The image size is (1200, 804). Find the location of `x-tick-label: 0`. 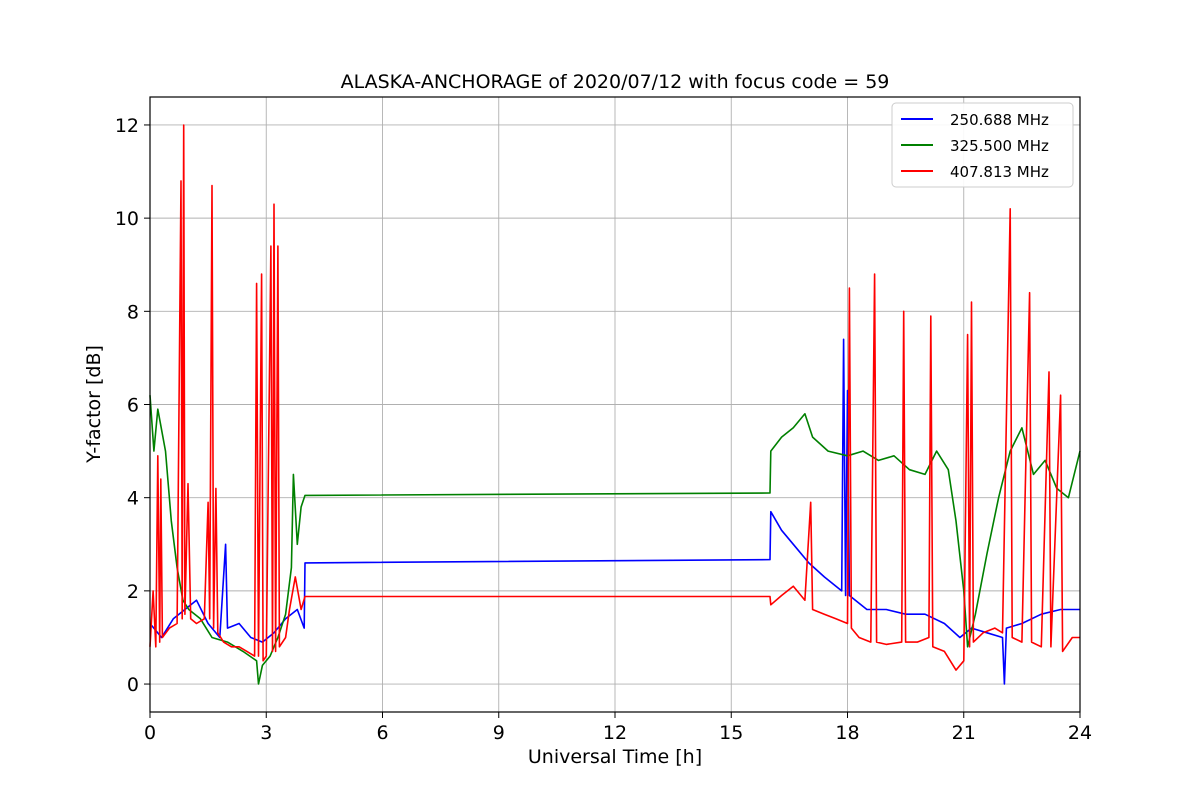

x-tick-label: 0 is located at coordinates (150, 733).